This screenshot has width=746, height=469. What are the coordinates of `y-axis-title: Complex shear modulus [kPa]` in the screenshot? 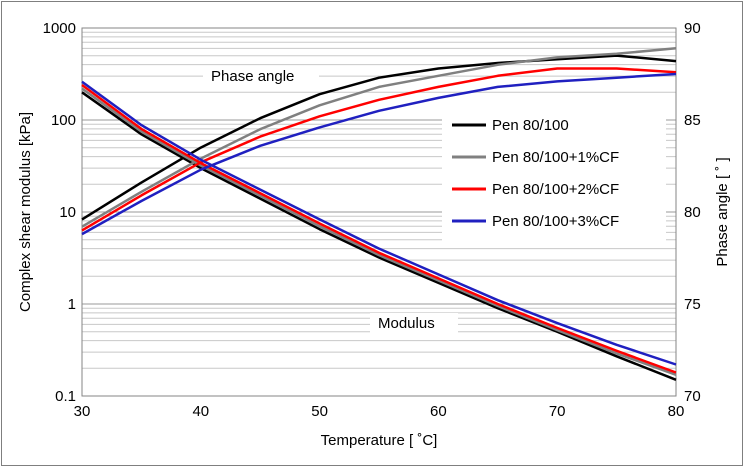 It's located at (25, 212).